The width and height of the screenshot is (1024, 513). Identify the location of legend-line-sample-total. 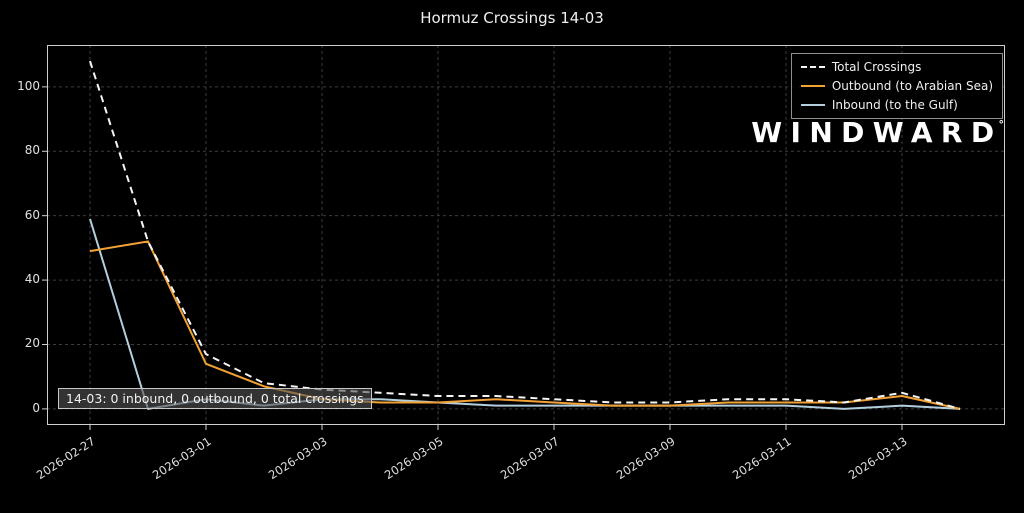
(812, 67).